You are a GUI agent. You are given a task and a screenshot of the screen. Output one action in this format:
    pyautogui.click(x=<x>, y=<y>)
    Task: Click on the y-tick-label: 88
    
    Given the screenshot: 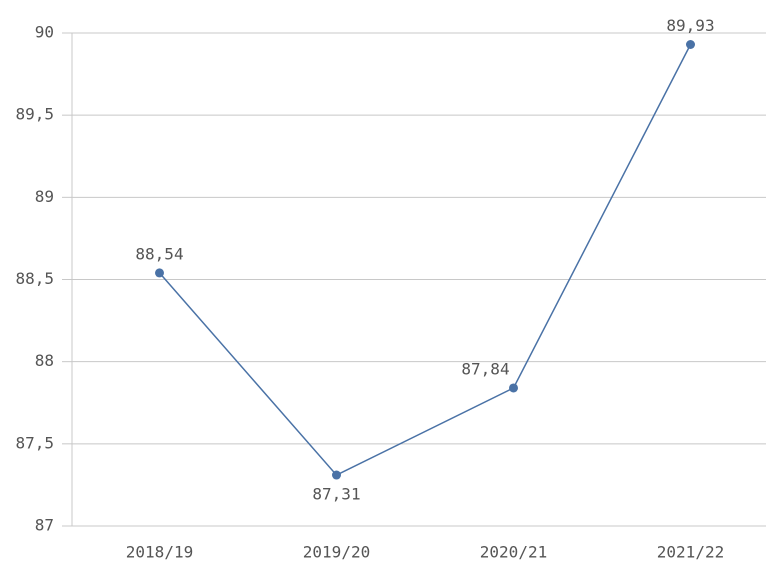 What is the action you would take?
    pyautogui.click(x=44, y=360)
    